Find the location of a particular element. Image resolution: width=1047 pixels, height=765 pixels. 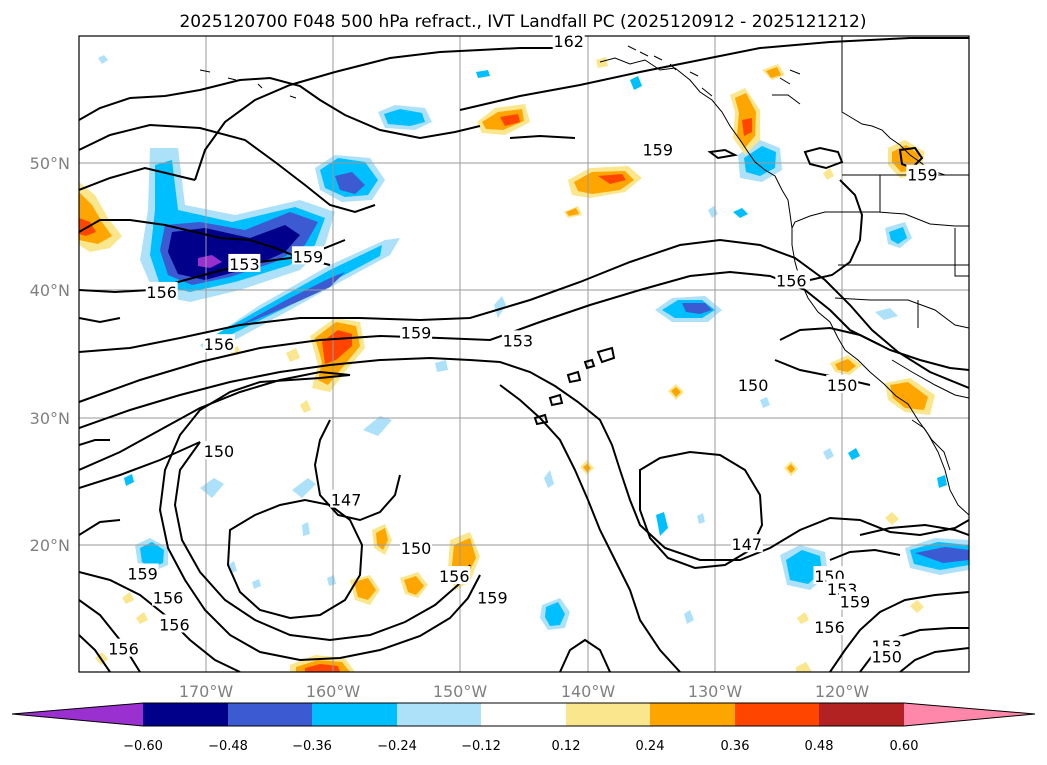

colorbar-tick: 0.24 is located at coordinates (650, 746).